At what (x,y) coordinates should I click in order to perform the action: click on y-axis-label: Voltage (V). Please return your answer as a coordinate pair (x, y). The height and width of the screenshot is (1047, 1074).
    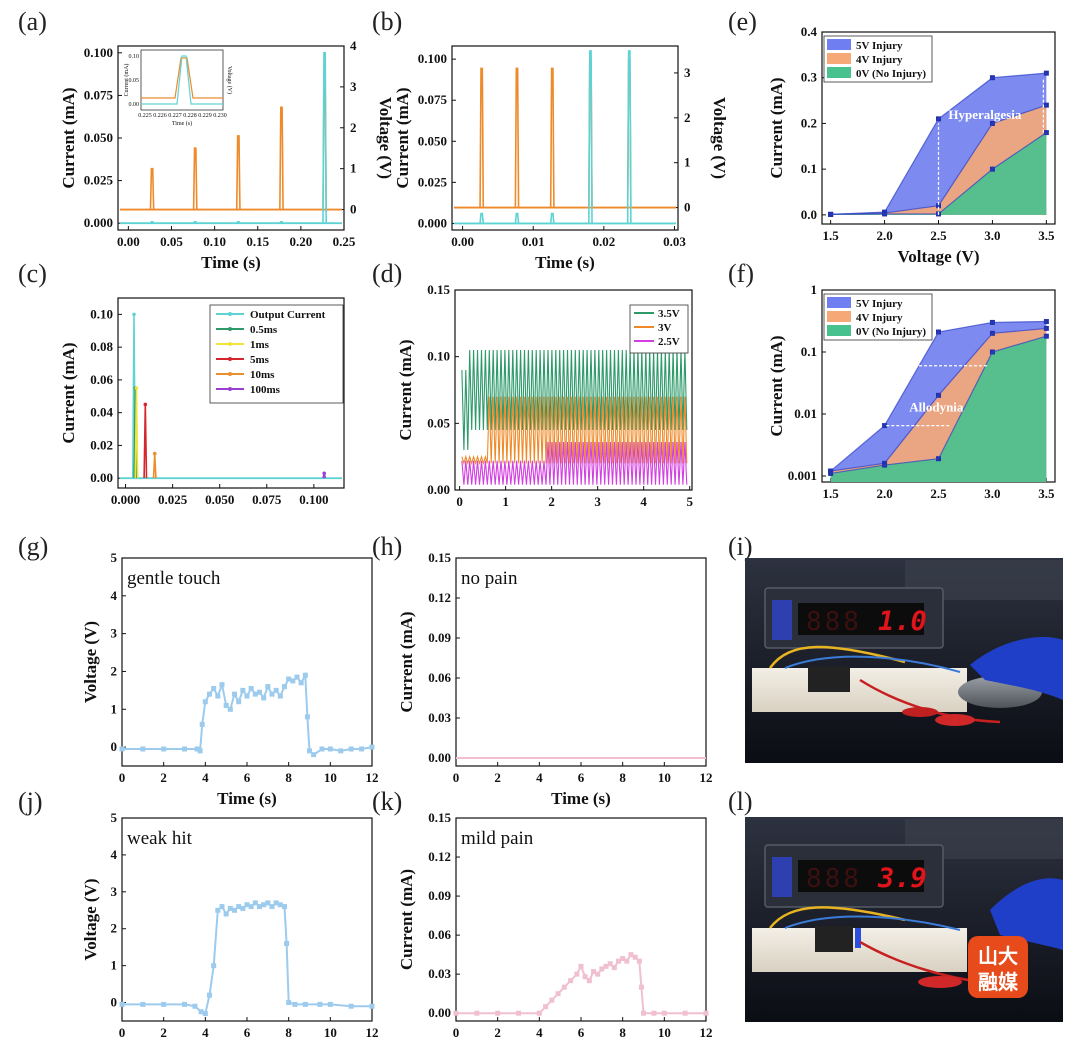
    Looking at the image, I should click on (90, 662).